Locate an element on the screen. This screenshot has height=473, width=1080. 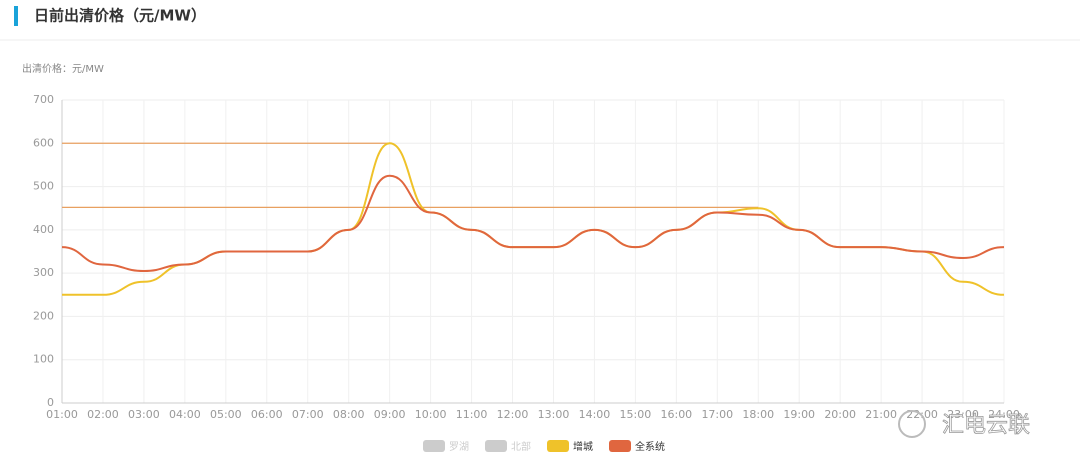
x-tick-label: 03:00 is located at coordinates (144, 414).